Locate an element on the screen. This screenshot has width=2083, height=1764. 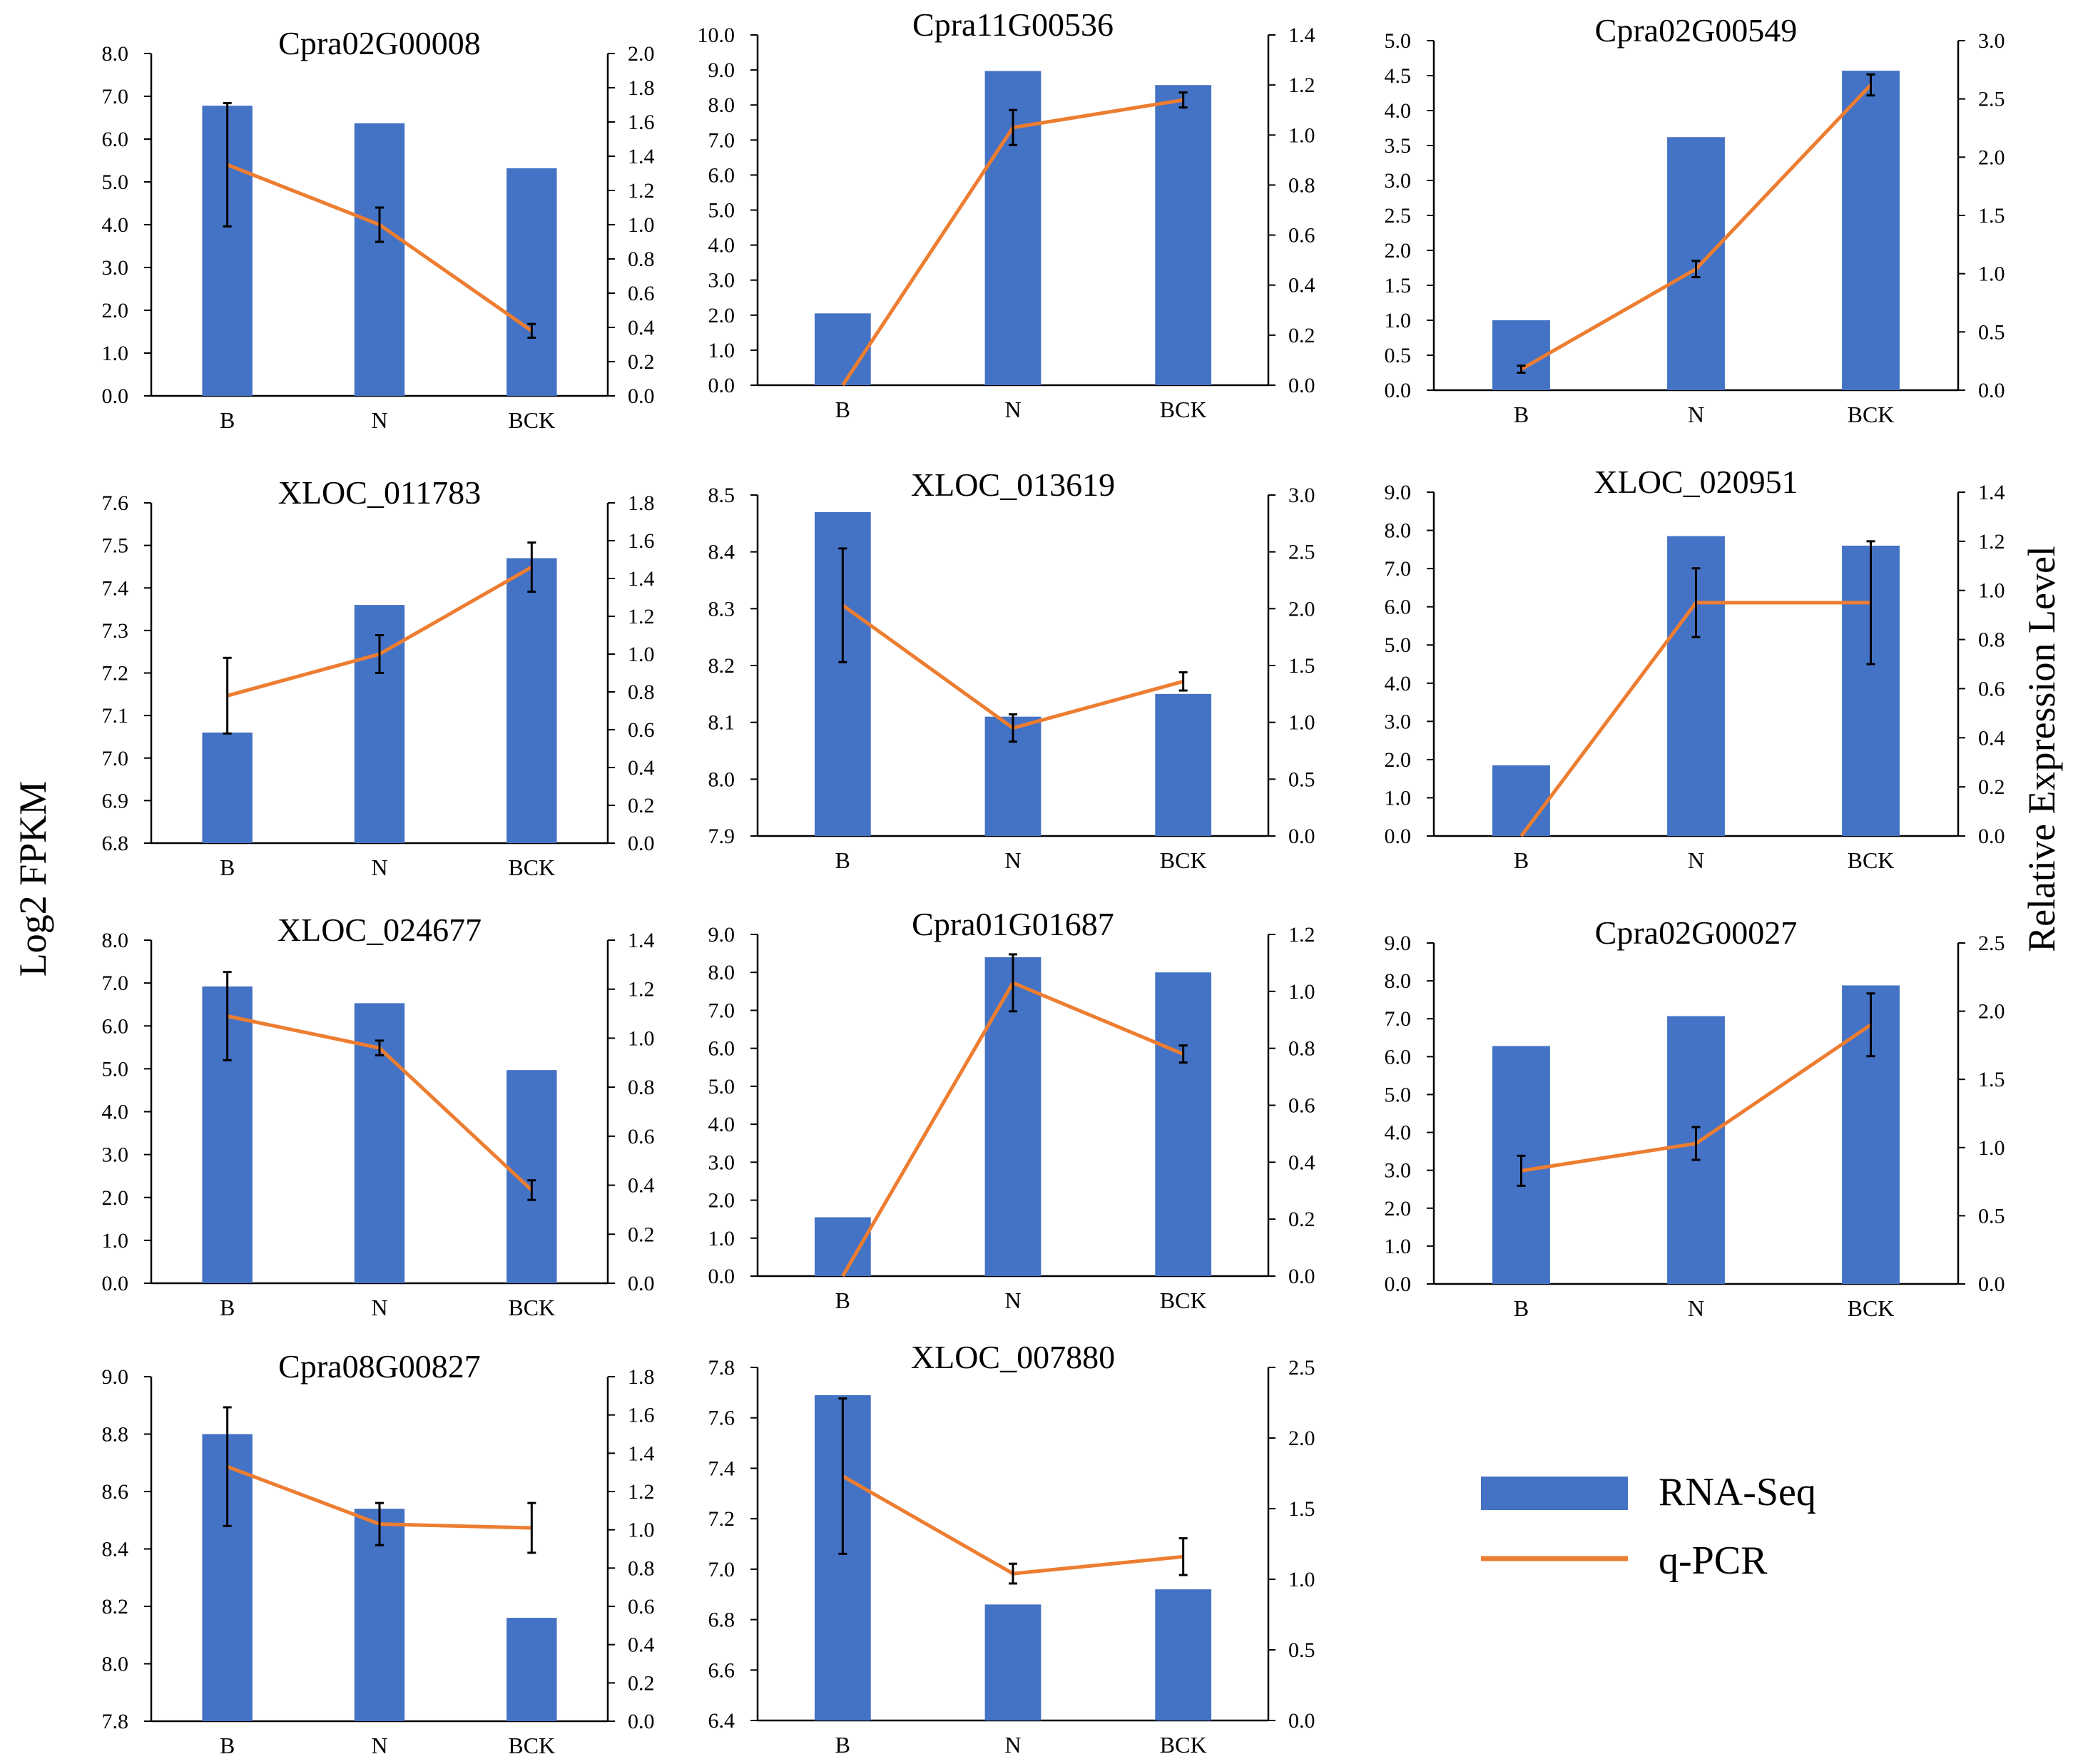
rna-seq-bar-n is located at coordinates (1013, 1662).